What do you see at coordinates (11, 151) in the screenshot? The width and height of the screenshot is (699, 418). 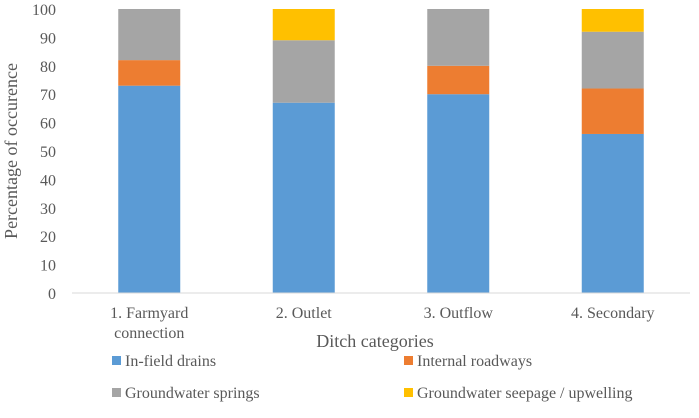 I see `y-axis-title: Percentage of occurence` at bounding box center [11, 151].